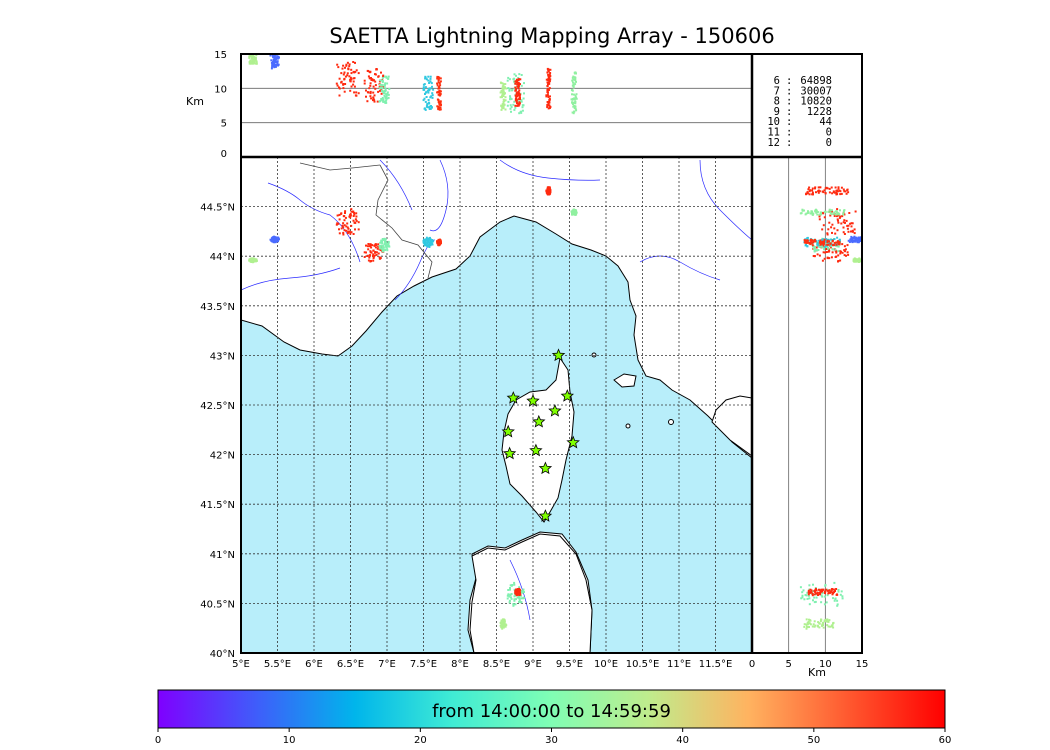 The width and height of the screenshot is (1050, 750). I want to click on lon-tick-label: 8°E, so click(460, 664).